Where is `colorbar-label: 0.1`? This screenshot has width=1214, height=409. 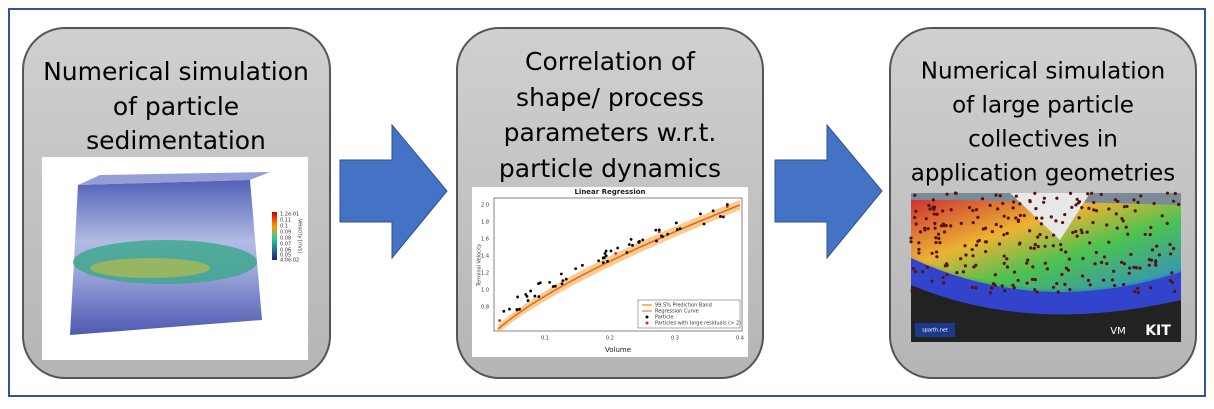 colorbar-label: 0.1 is located at coordinates (284, 227).